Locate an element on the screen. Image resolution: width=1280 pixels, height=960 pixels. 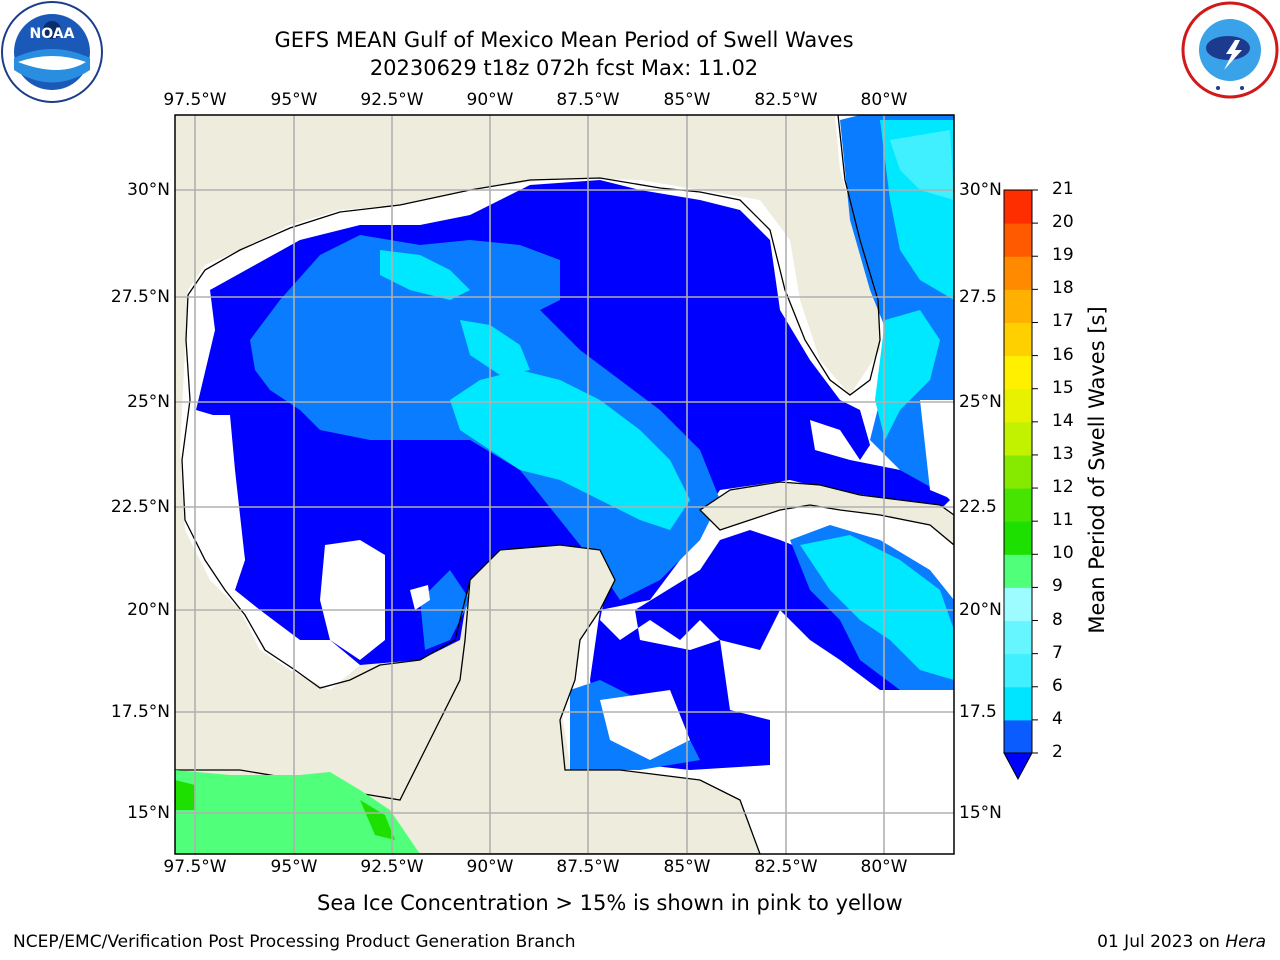
lon-label-top: 95°W is located at coordinates (294, 100).